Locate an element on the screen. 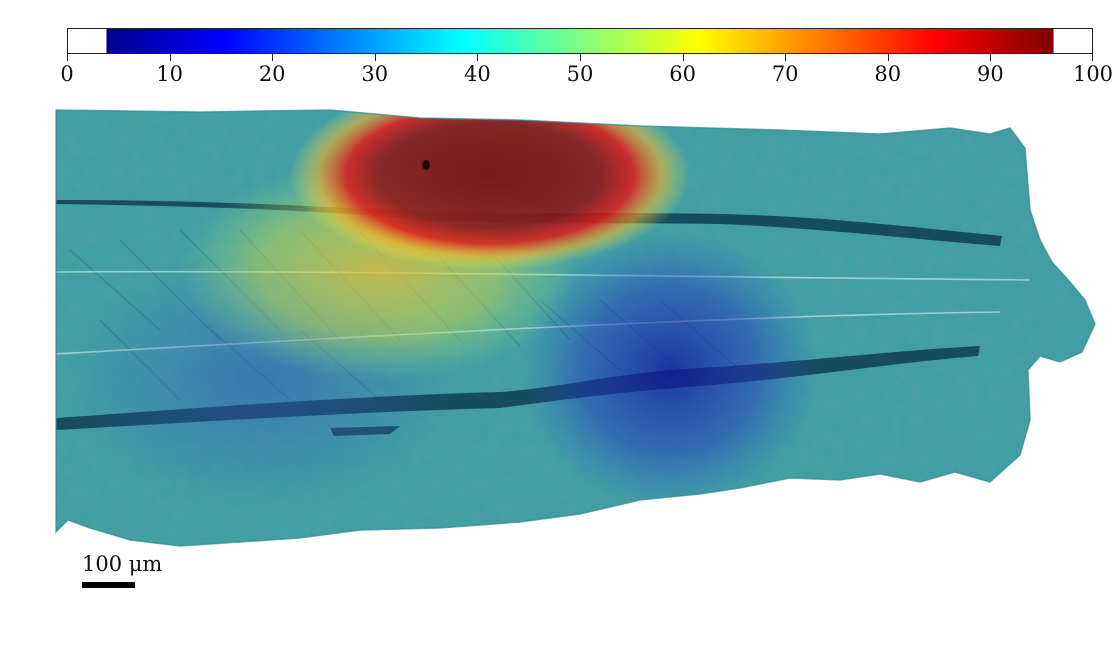 The width and height of the screenshot is (1112, 645). colorbar-tick-label: 90 is located at coordinates (990, 74).